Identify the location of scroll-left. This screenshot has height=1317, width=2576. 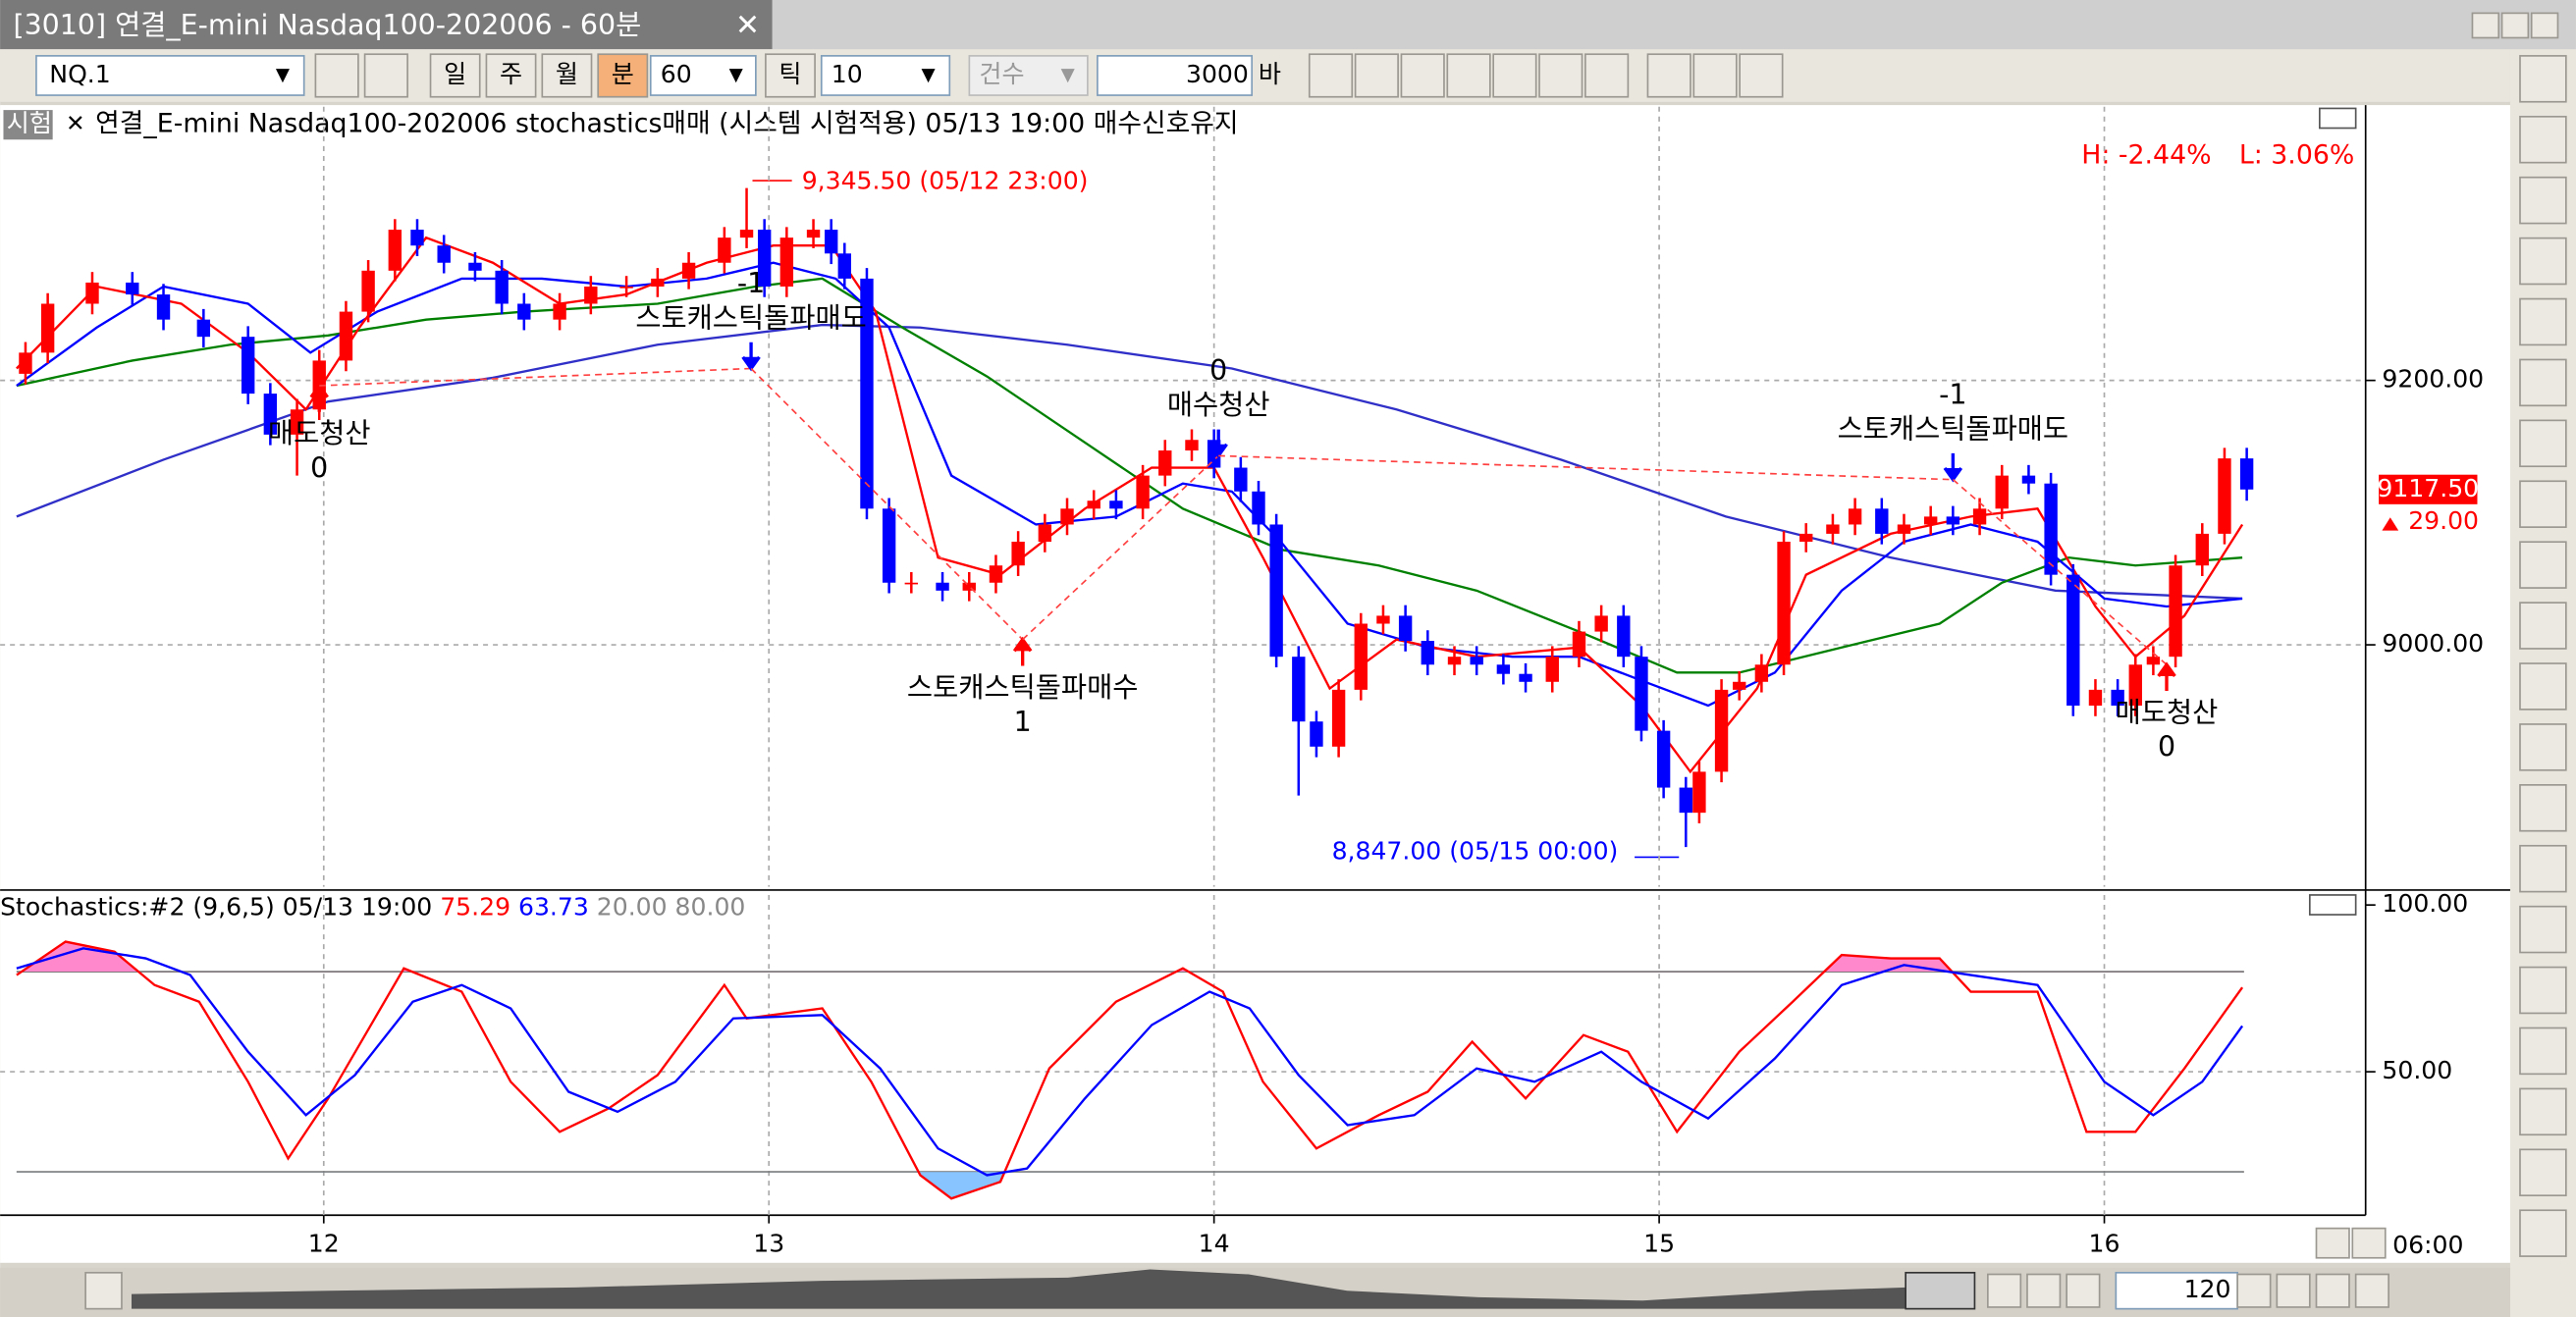
(103, 1290).